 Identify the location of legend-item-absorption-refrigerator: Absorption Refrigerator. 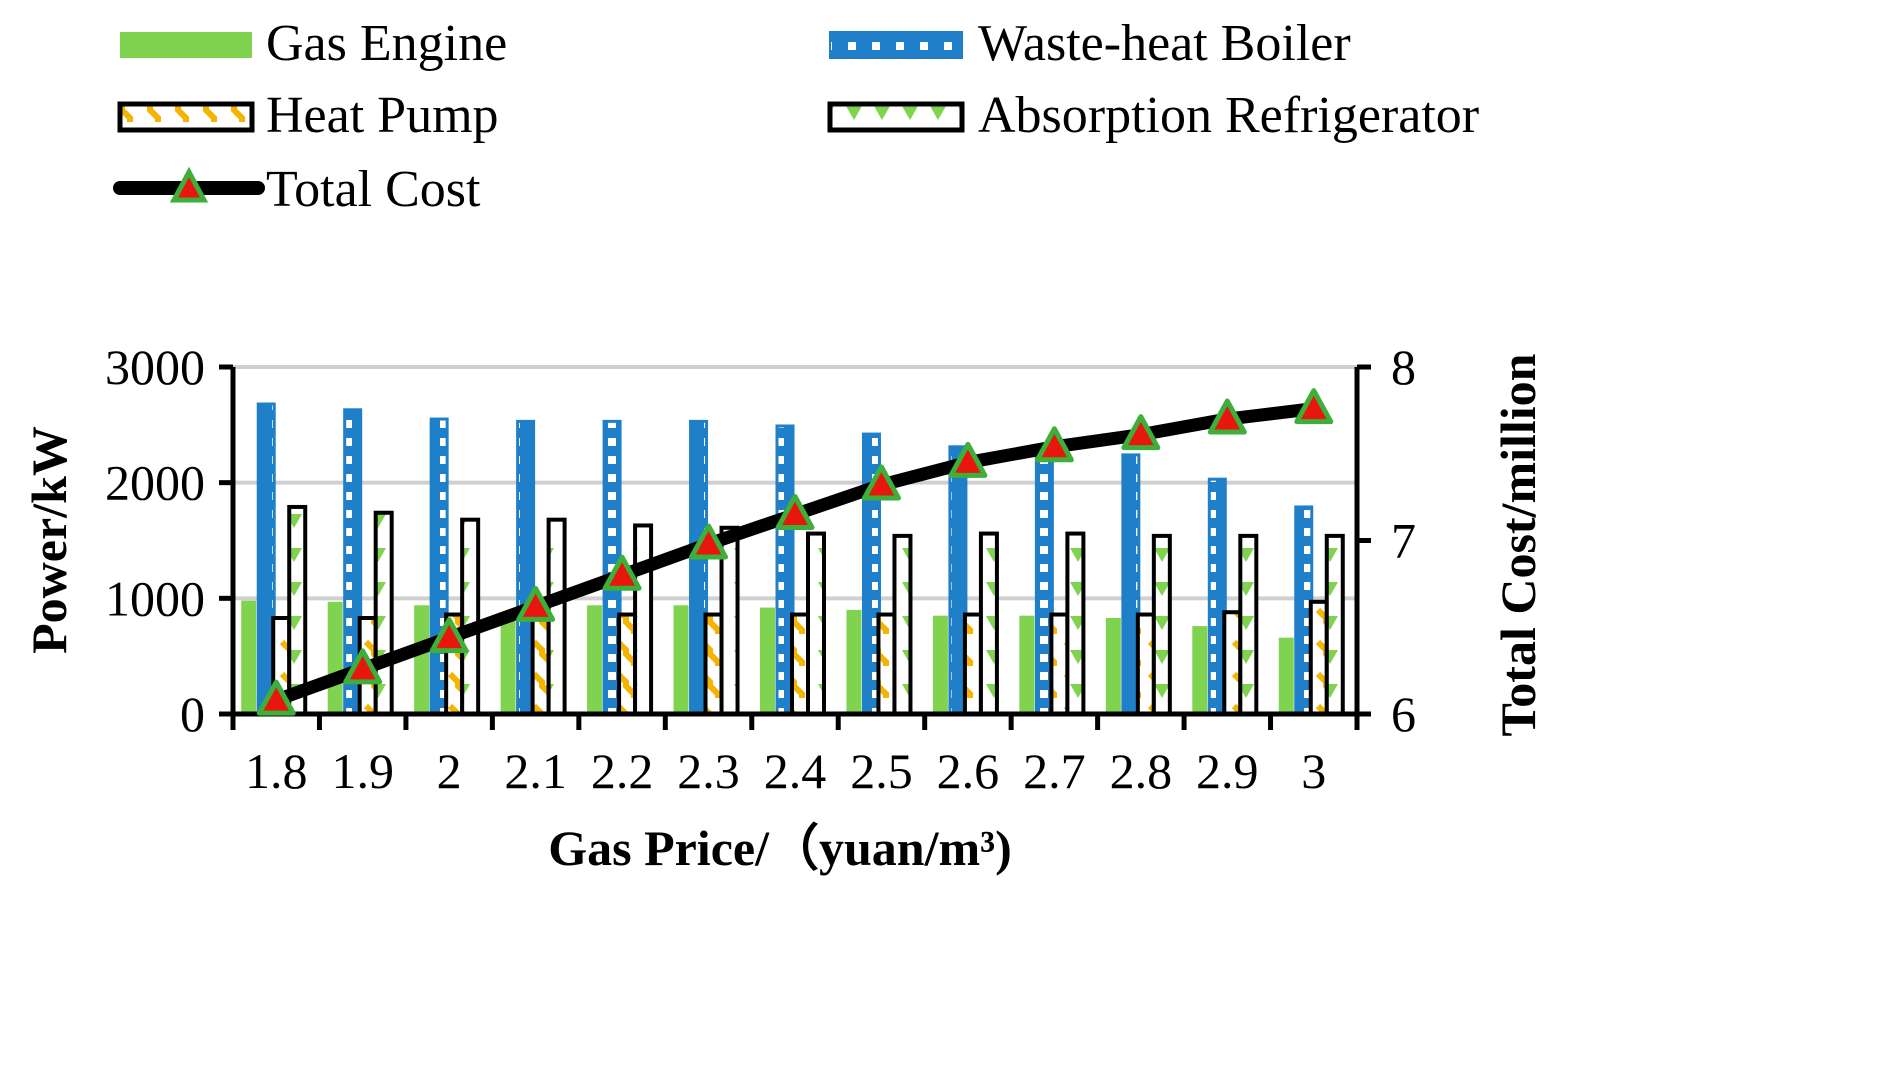
(1153, 115).